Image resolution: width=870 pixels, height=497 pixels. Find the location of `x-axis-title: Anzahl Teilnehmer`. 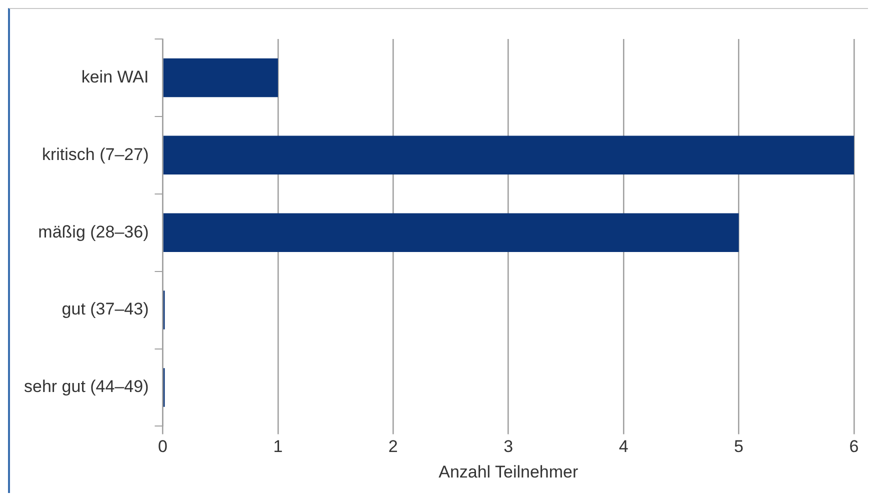

x-axis-title: Anzahl Teilnehmer is located at coordinates (508, 472).